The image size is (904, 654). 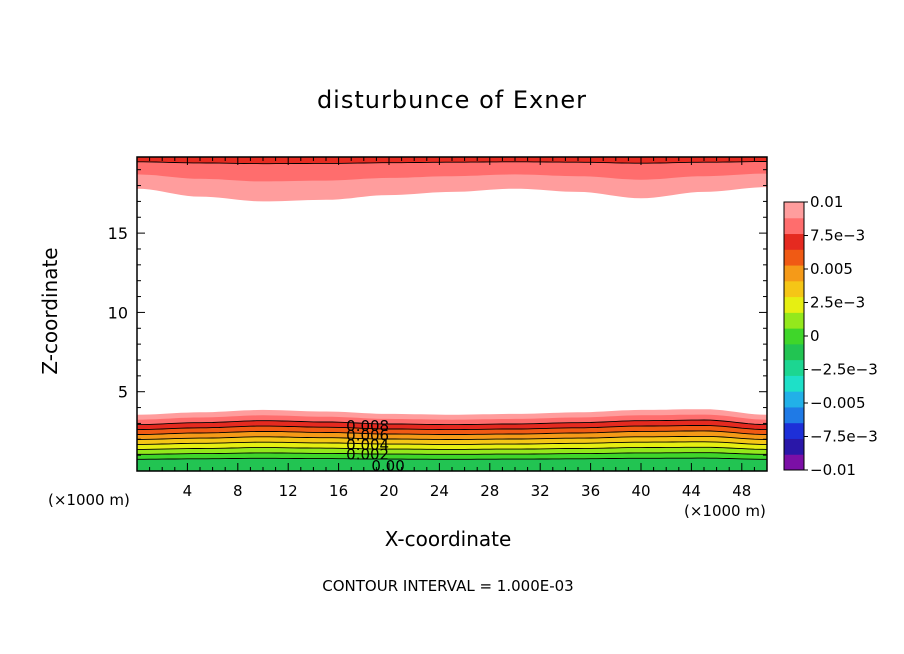 I want to click on colorbar-label: 0.01, so click(x=826, y=202).